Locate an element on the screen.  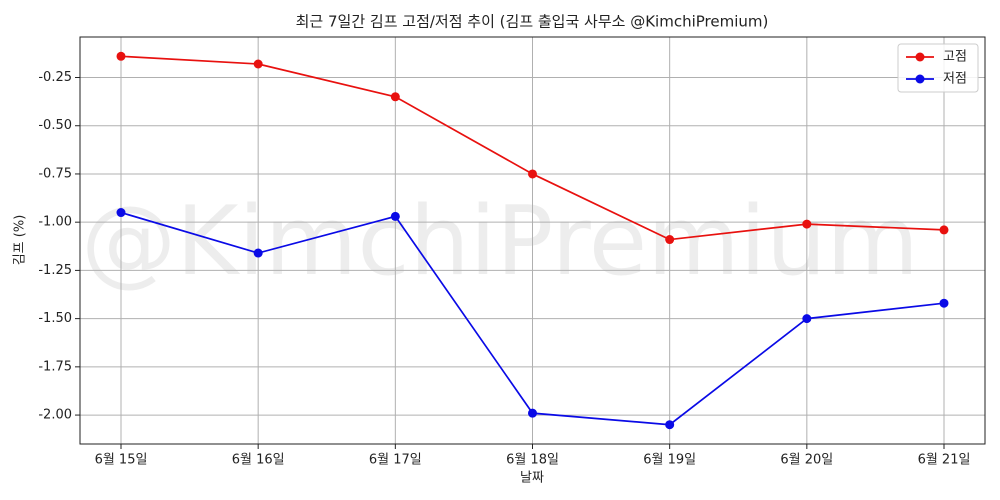
y-tick-label: -1.00 is located at coordinates (55, 222).